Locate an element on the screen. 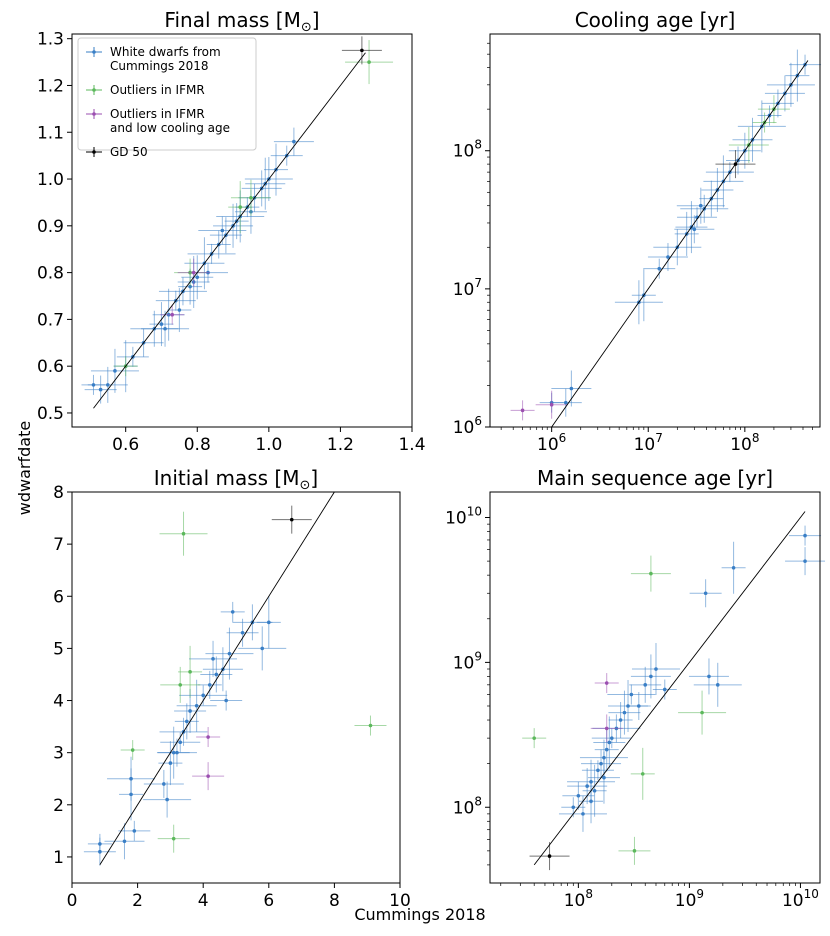  series-initial_mass-outlier_low_age is located at coordinates (208, 759).